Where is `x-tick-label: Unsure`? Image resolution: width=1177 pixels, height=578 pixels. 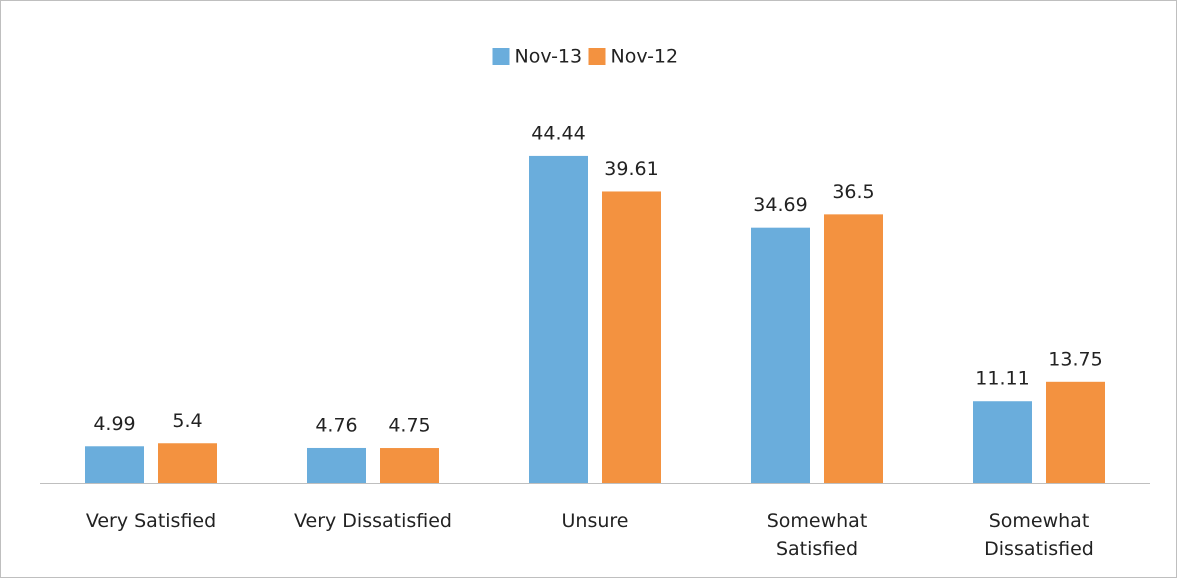 x-tick-label: Unsure is located at coordinates (595, 521).